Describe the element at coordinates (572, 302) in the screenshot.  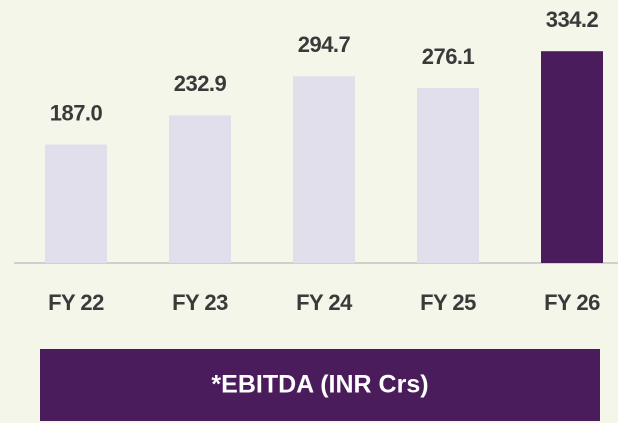
I see `x-tick-label: FY 26` at that location.